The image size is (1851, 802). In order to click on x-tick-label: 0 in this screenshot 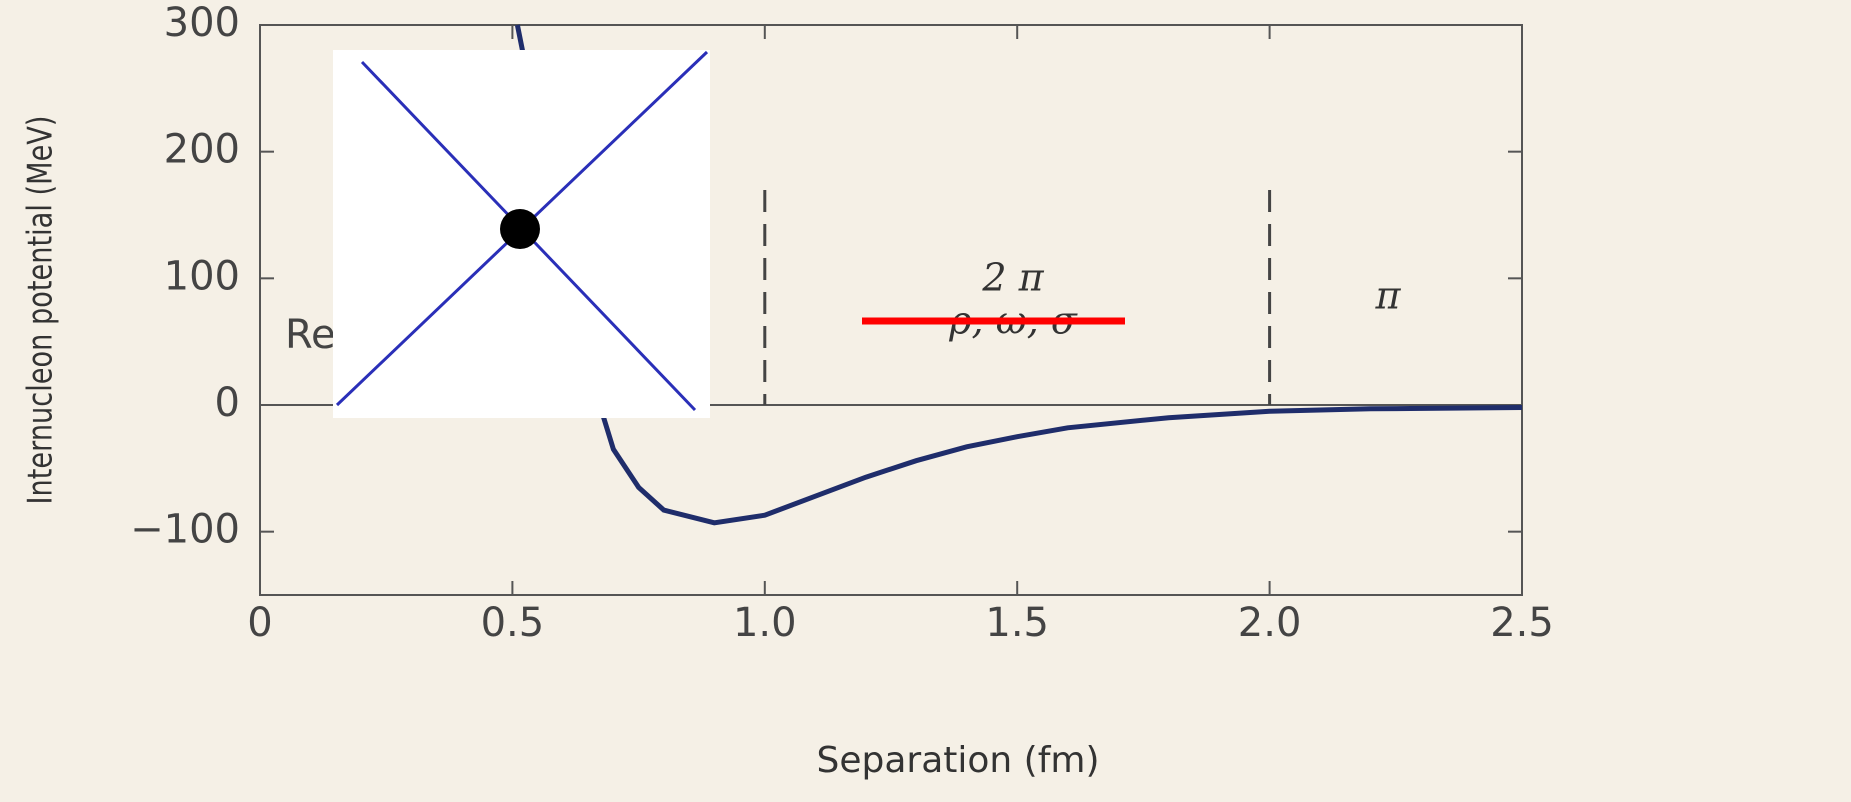, I will do `click(259, 623)`.